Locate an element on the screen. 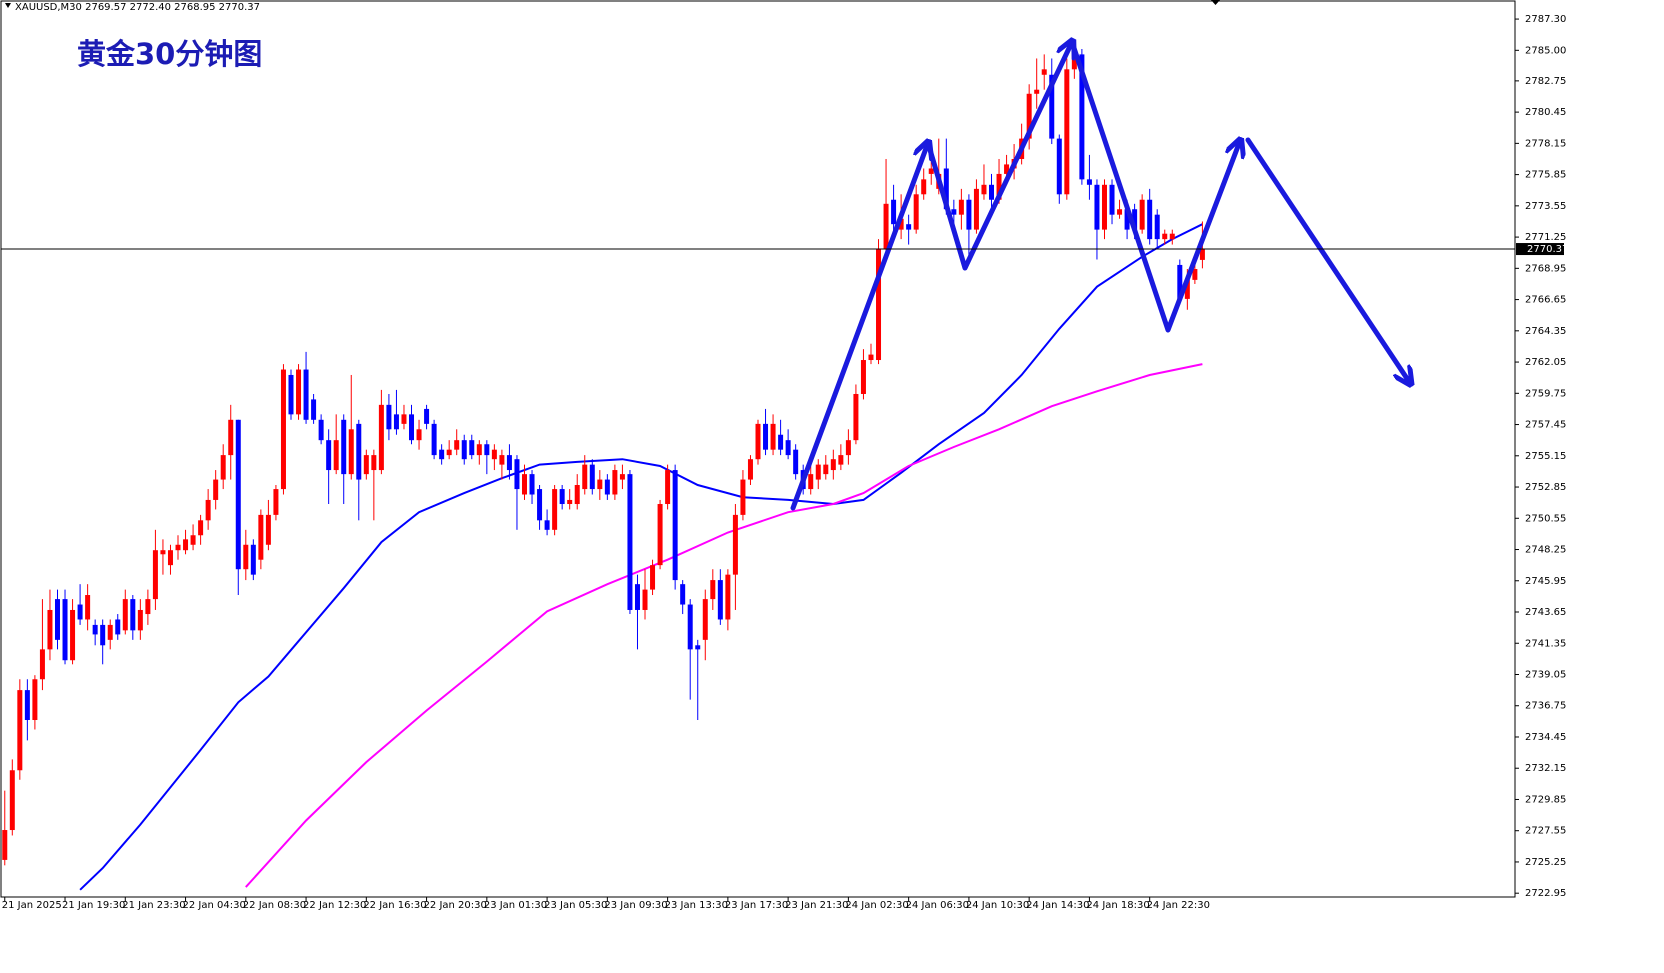 The width and height of the screenshot is (1664, 973). chart-title: 黄金30分钟图 is located at coordinates (169, 54).